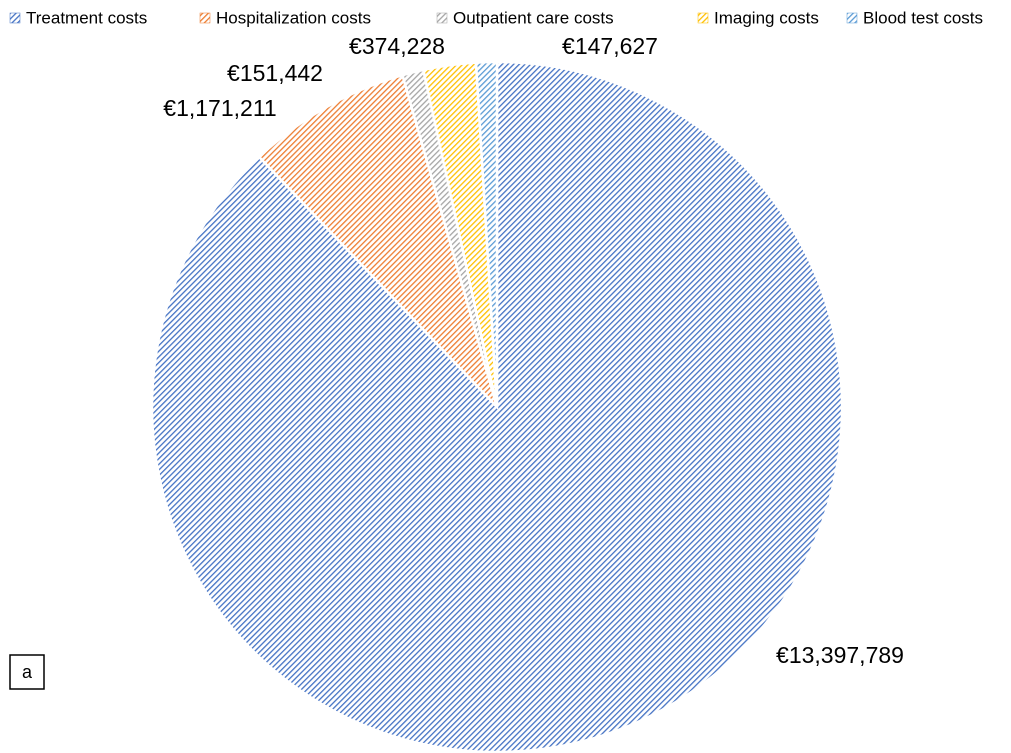 The width and height of the screenshot is (1011, 753). Describe the element at coordinates (86, 17) in the screenshot. I see `legend-label: Treatment costs` at that location.